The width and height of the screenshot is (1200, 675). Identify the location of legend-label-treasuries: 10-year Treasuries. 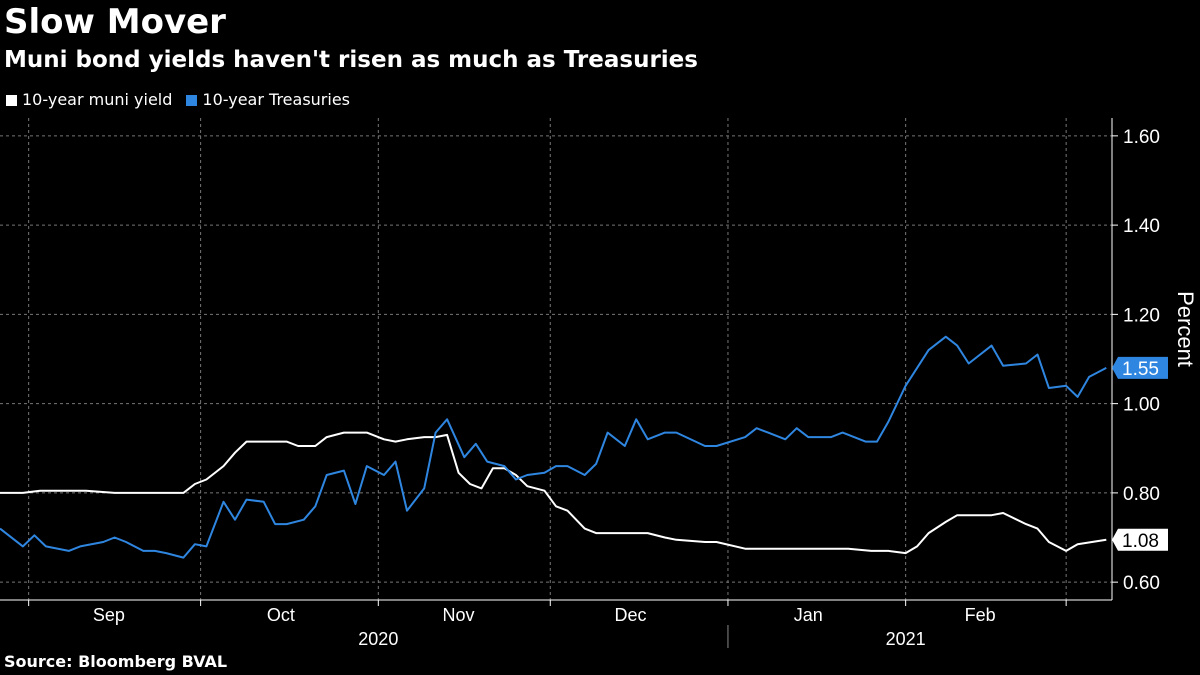
(276, 99).